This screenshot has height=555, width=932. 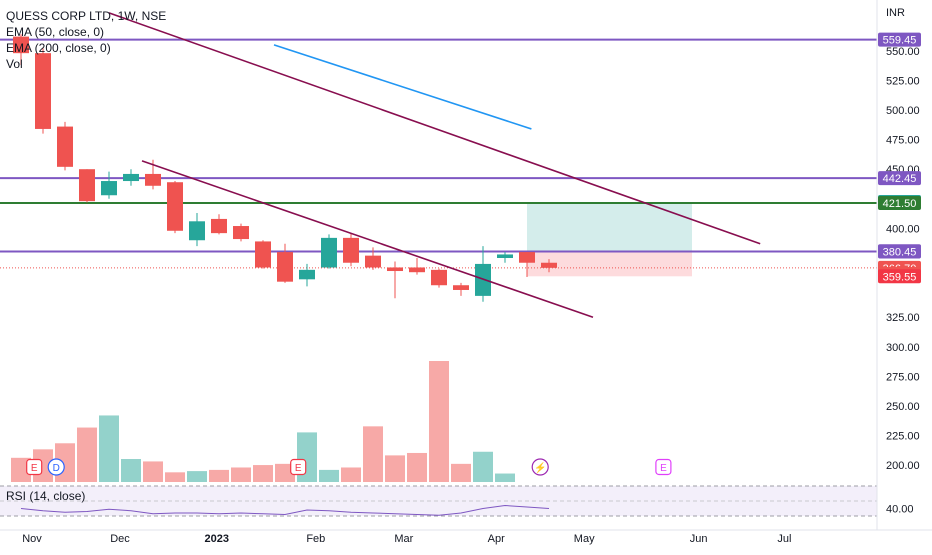 What do you see at coordinates (315, 539) in the screenshot?
I see `x-tick-label: Feb` at bounding box center [315, 539].